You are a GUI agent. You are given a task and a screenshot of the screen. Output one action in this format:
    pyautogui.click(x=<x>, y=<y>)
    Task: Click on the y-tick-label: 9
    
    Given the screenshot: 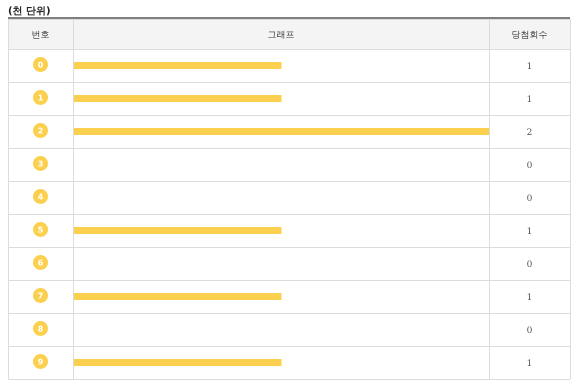 What is the action you would take?
    pyautogui.click(x=41, y=362)
    